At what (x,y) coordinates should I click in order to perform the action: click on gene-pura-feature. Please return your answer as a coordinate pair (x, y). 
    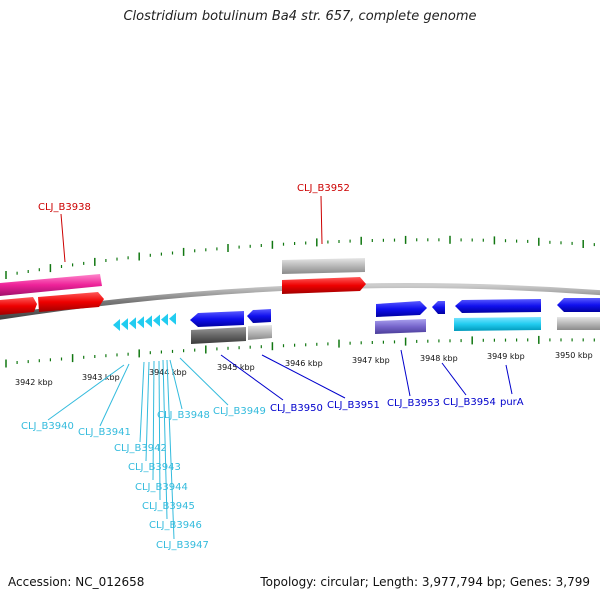
    Looking at the image, I should click on (578, 305).